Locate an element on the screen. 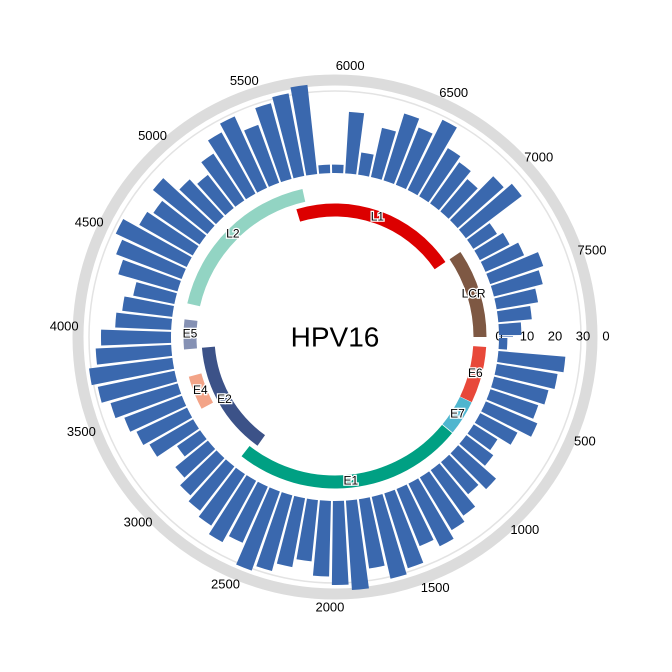 The width and height of the screenshot is (672, 672). x-tick-label: 4000 is located at coordinates (64, 325).